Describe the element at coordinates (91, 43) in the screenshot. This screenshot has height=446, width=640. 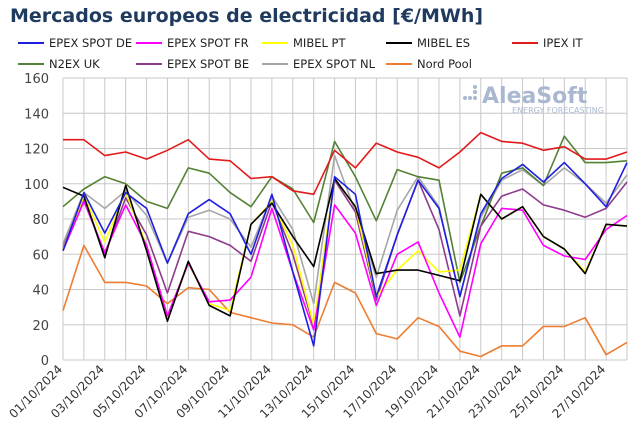
I see `legend-label: EPEX SPOT DE` at that location.